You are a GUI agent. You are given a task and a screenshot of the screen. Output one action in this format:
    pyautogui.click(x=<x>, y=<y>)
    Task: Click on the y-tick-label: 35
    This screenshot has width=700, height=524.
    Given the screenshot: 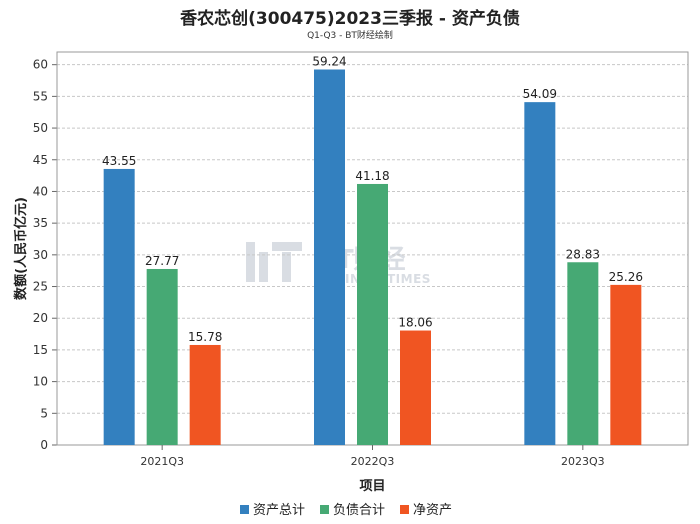 What is the action you would take?
    pyautogui.click(x=40, y=223)
    